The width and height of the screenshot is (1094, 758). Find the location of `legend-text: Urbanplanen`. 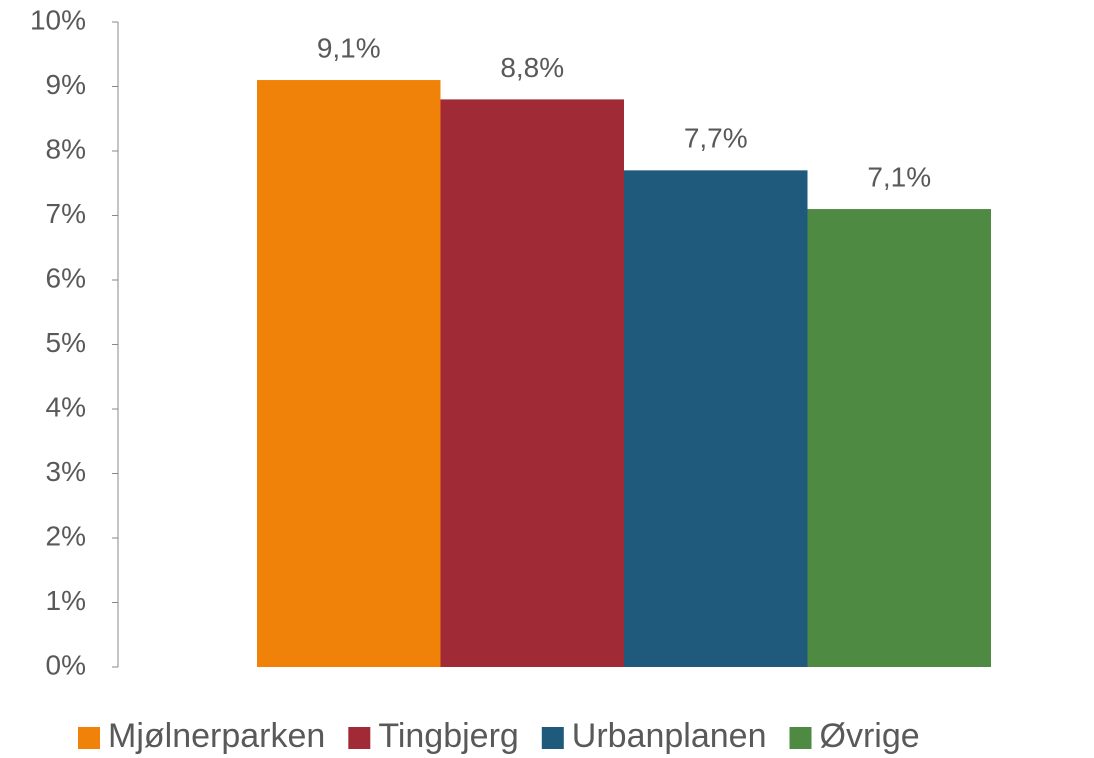

legend-text: Urbanplanen is located at coordinates (669, 736).